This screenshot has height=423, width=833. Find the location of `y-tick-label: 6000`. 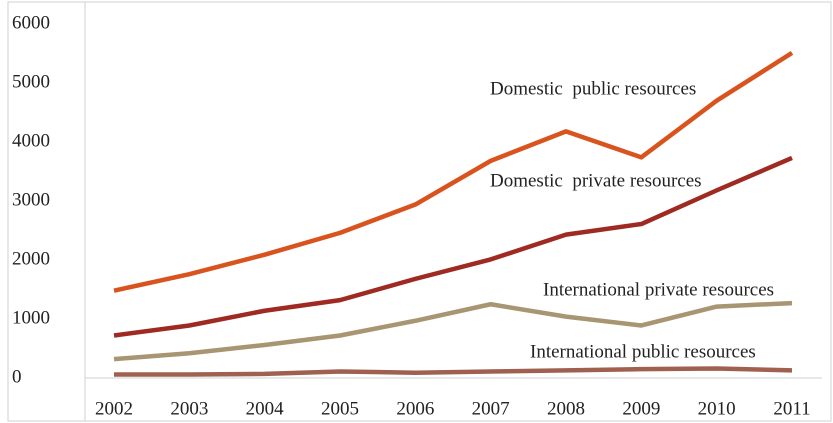

y-tick-label: 6000 is located at coordinates (31, 22).